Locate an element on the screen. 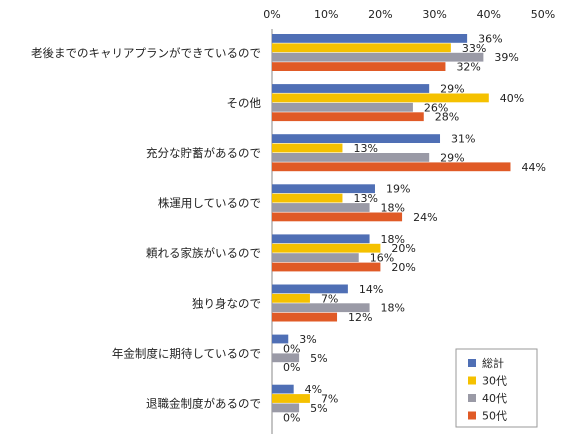 The height and width of the screenshot is (448, 570). legend-label: 40代 is located at coordinates (494, 398).